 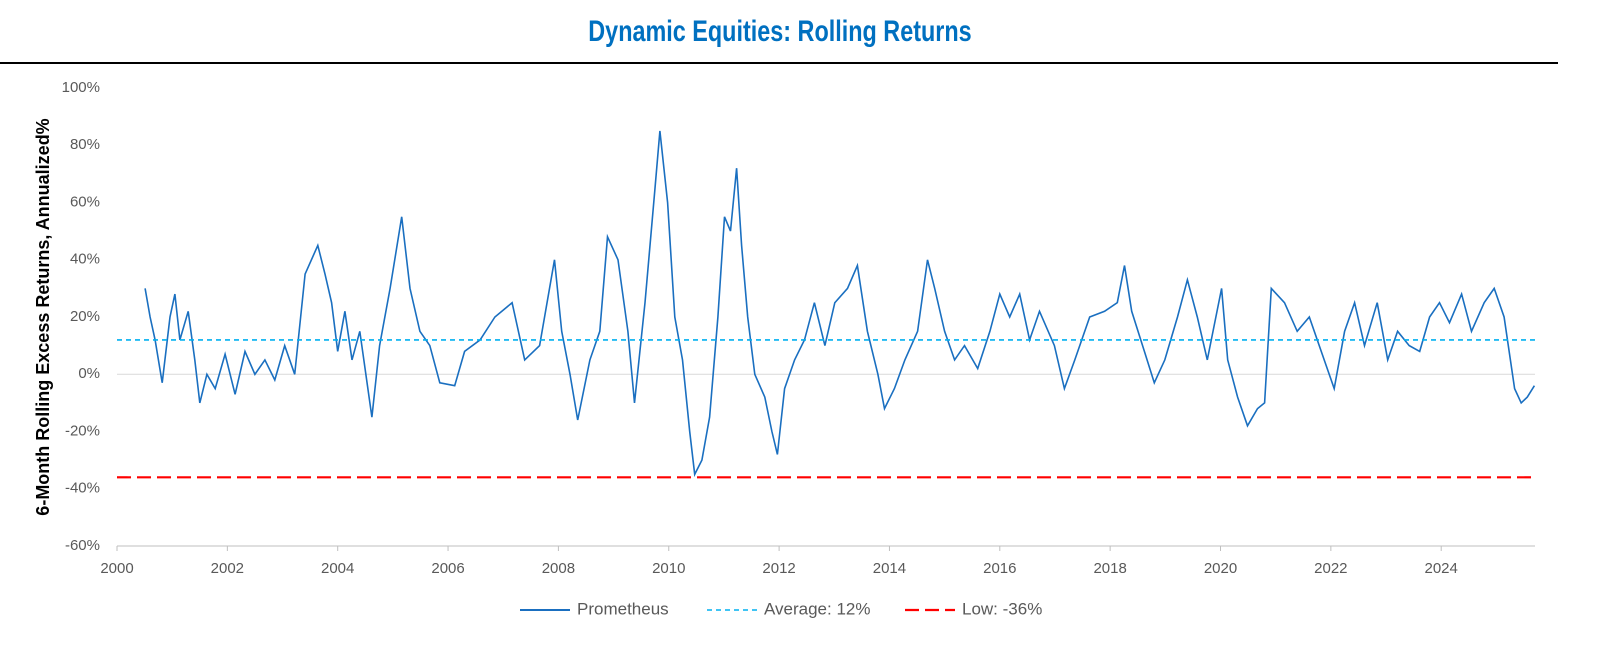 What do you see at coordinates (1002, 608) in the screenshot?
I see `legend-label: Low: -36%` at bounding box center [1002, 608].